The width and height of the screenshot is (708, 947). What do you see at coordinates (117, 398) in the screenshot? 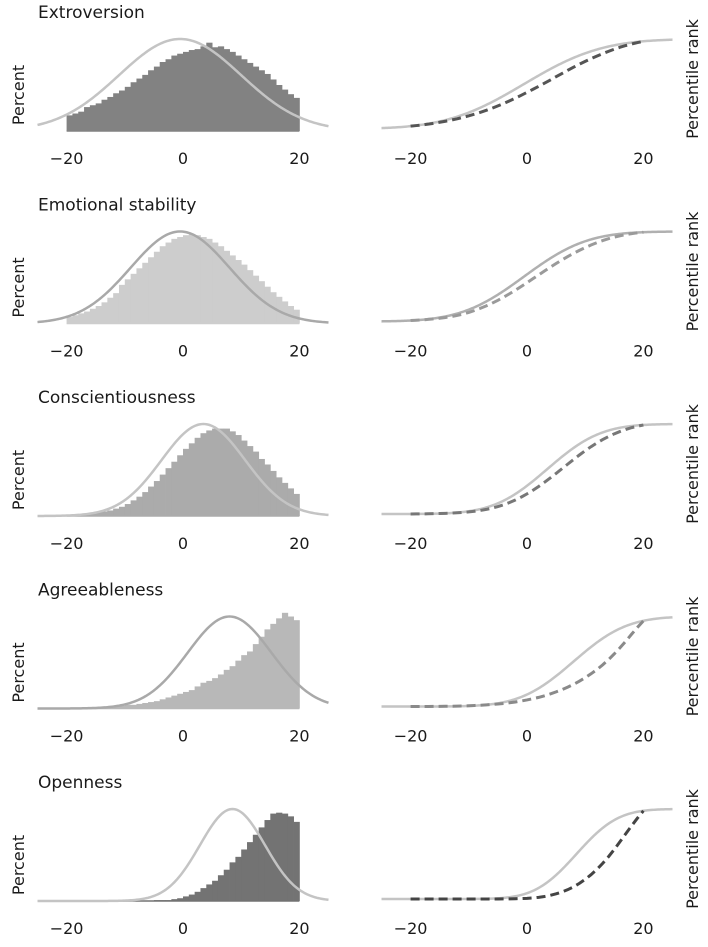
I see `panel-title: Conscientiousness` at bounding box center [117, 398].